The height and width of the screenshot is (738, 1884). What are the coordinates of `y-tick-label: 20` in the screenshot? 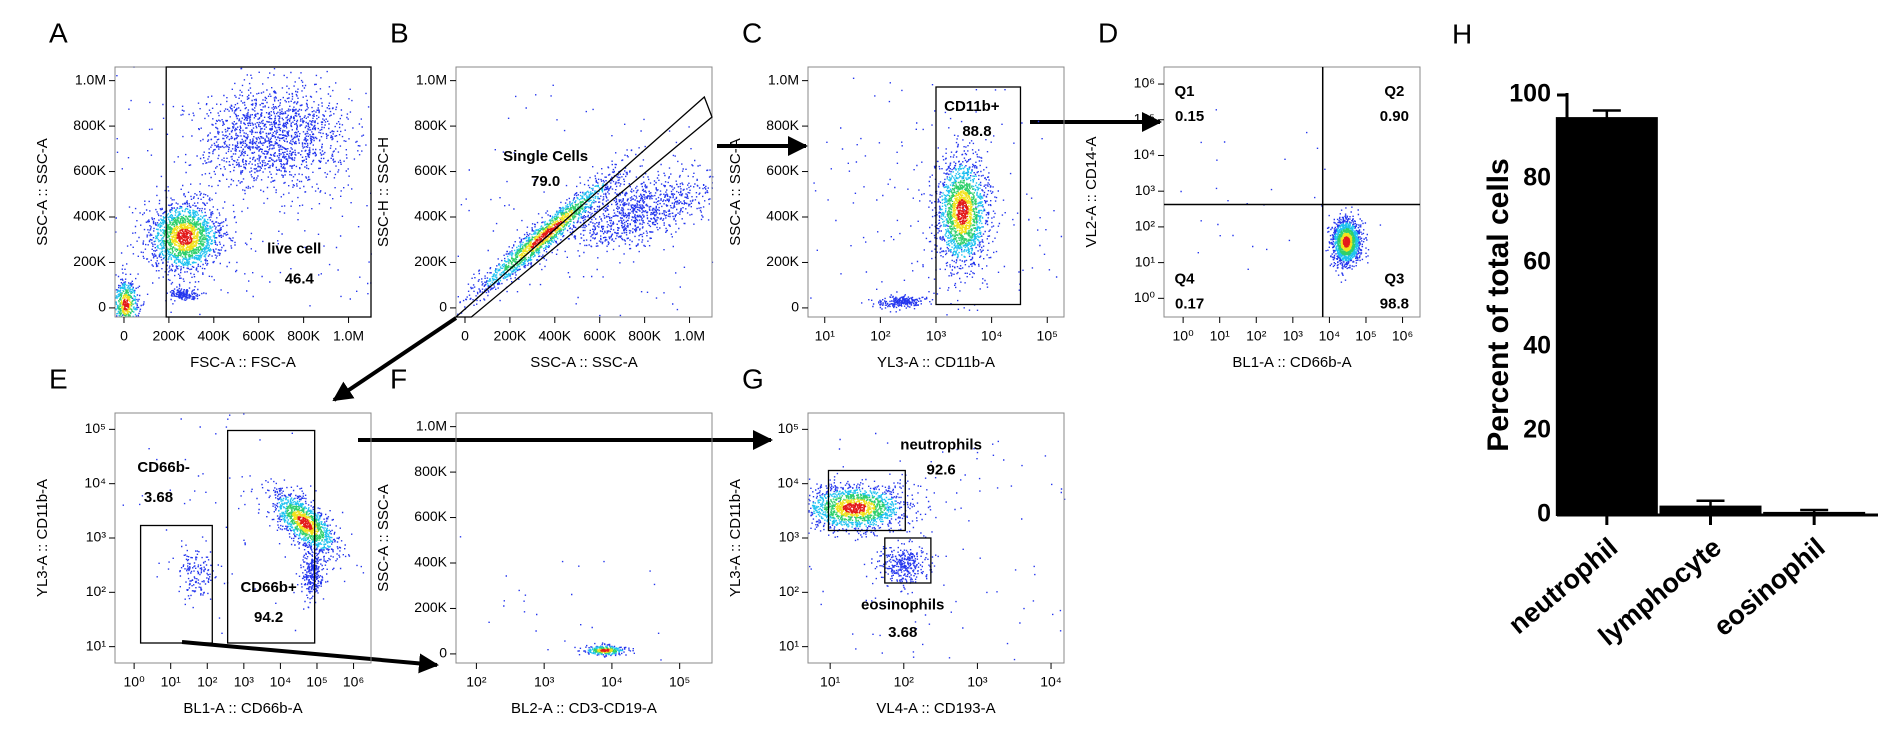 It's located at (1537, 430).